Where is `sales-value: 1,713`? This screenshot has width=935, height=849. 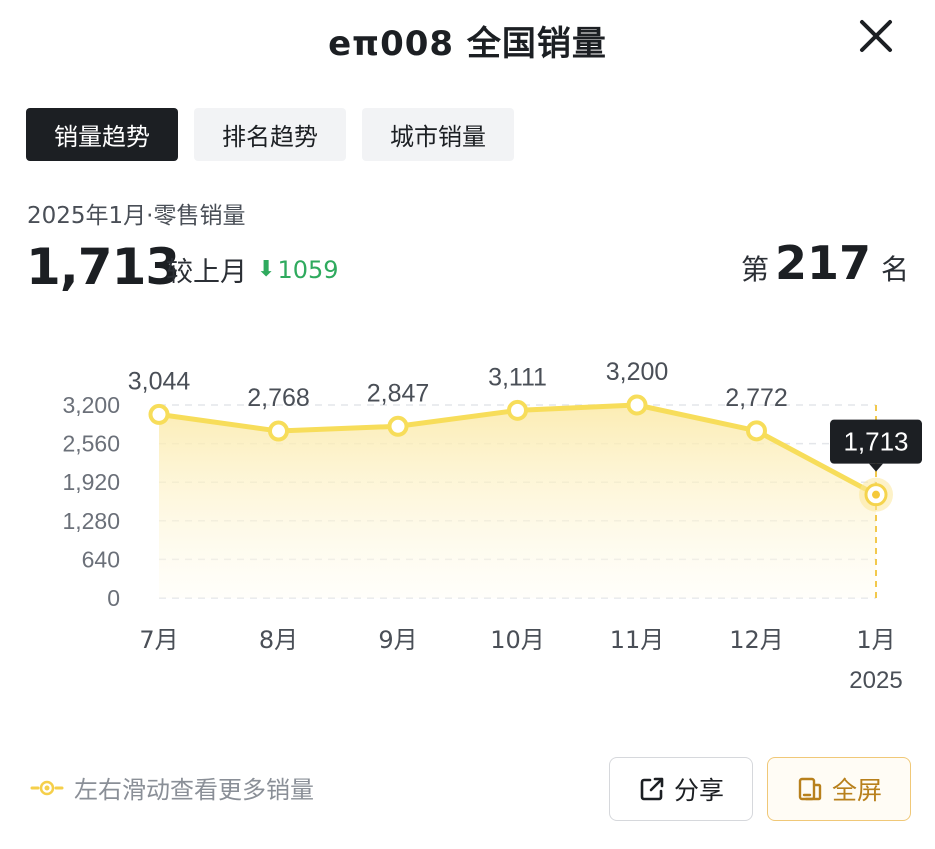
sales-value: 1,713 is located at coordinates (103, 267).